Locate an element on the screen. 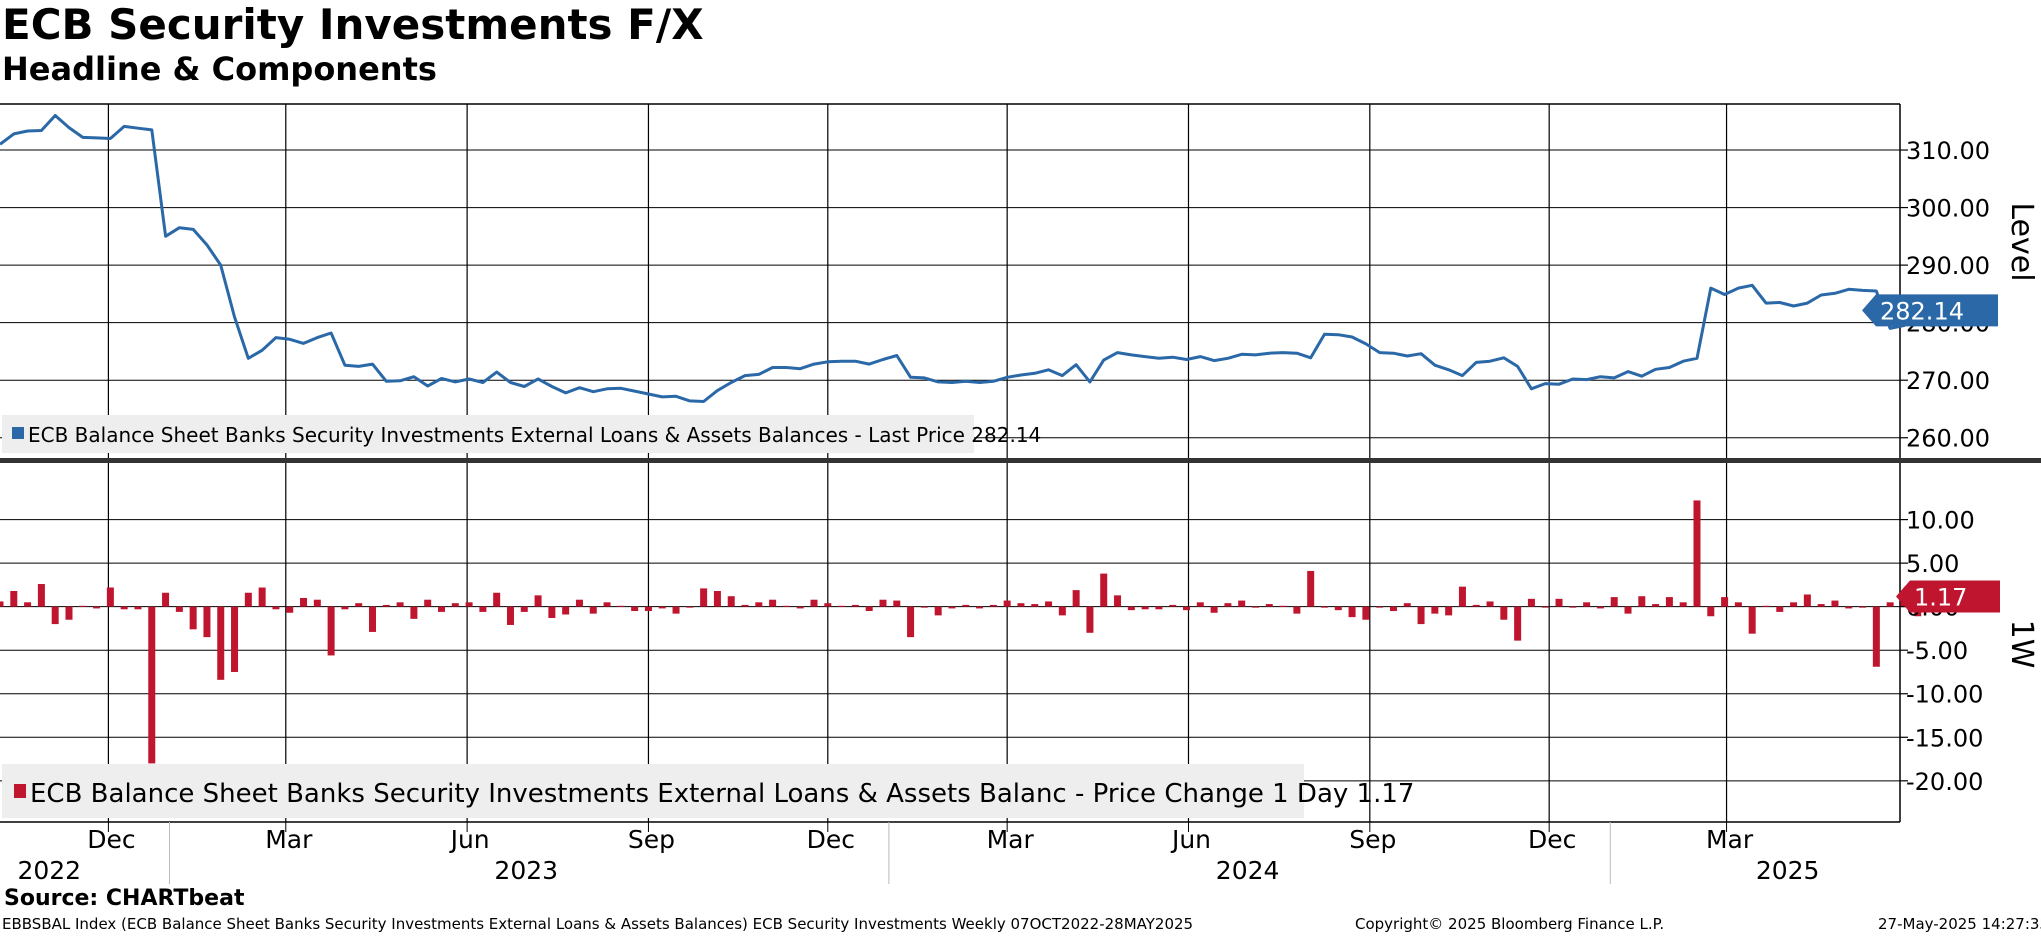  change-legend-box is located at coordinates (653, 791).